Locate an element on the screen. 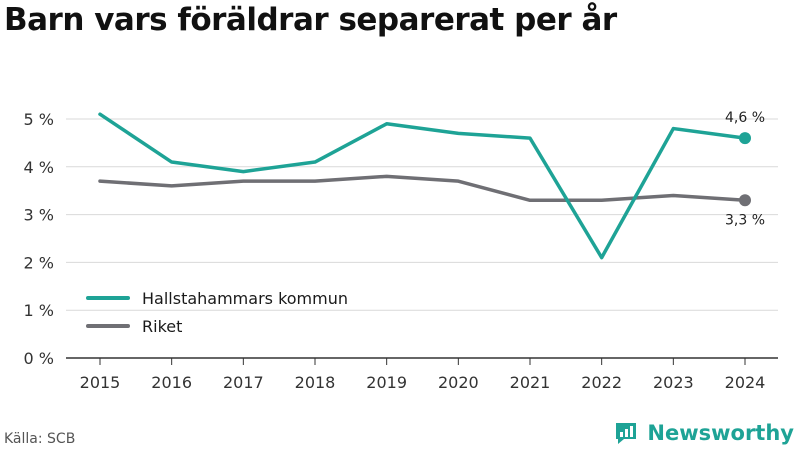 The height and width of the screenshot is (450, 800). x-tick-label: 2024 is located at coordinates (745, 382).